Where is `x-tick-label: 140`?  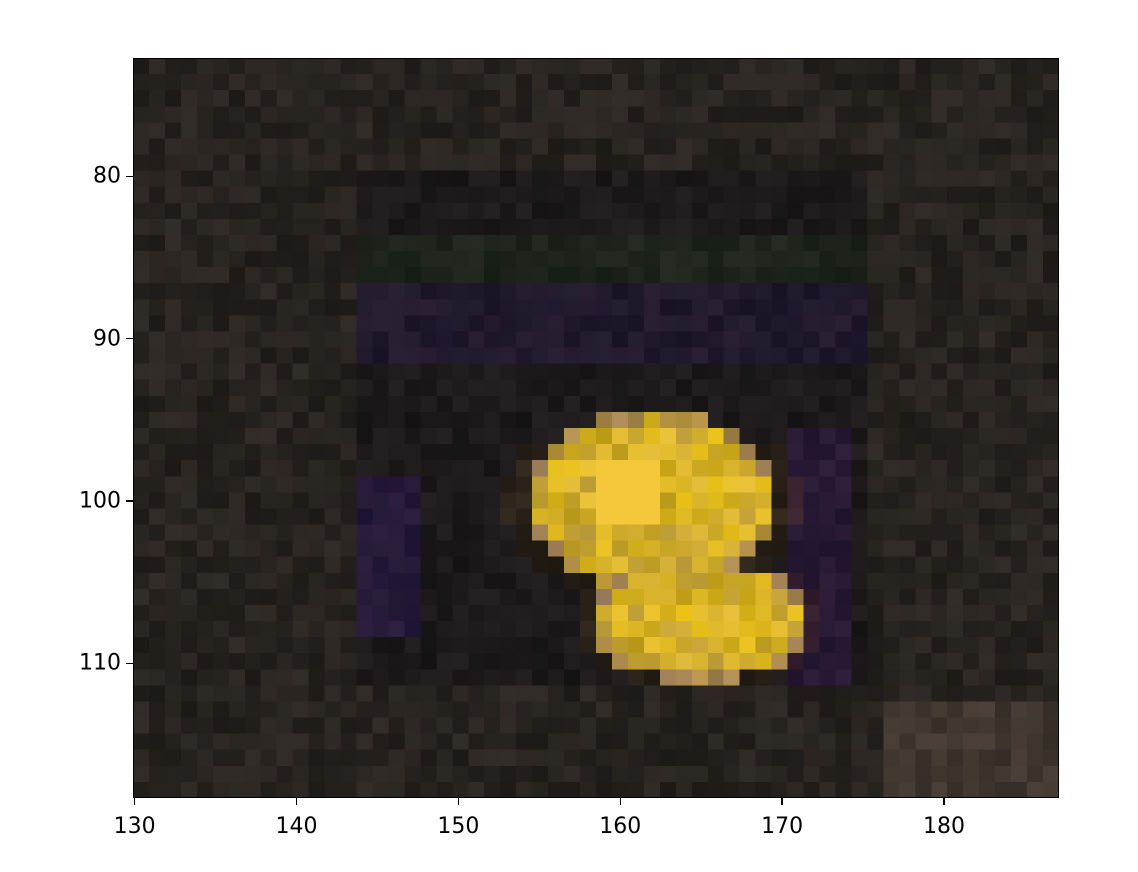 x-tick-label: 140 is located at coordinates (296, 826).